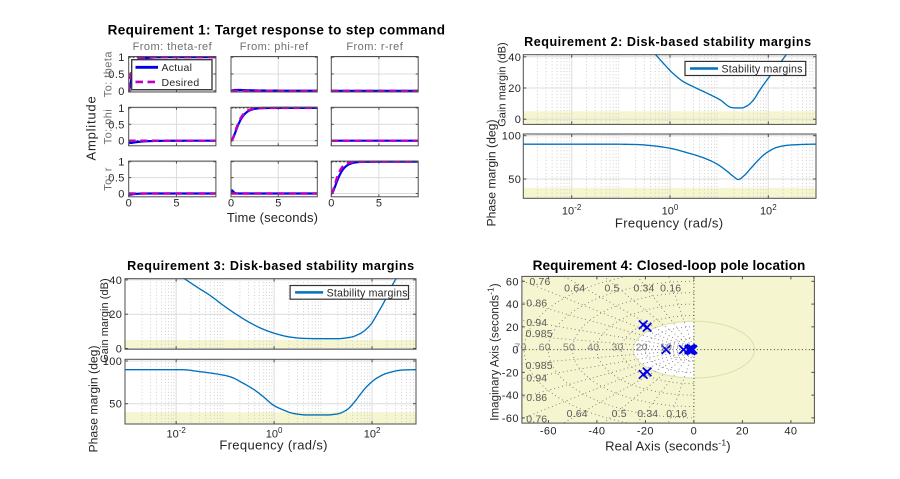 The height and width of the screenshot is (479, 900). What do you see at coordinates (274, 47) in the screenshot?
I see `svg-text: From: phi-ref` at bounding box center [274, 47].